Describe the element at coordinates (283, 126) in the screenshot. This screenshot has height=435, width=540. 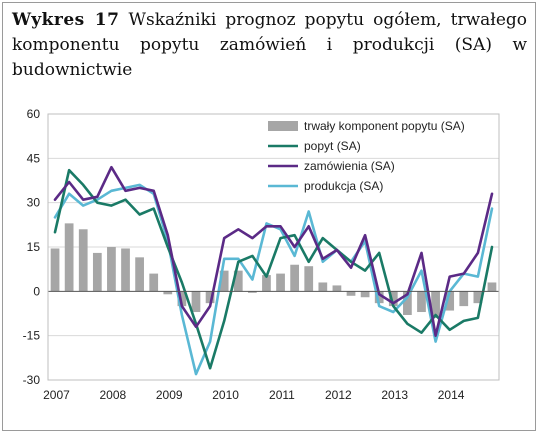
I see `legend-swatch` at that location.